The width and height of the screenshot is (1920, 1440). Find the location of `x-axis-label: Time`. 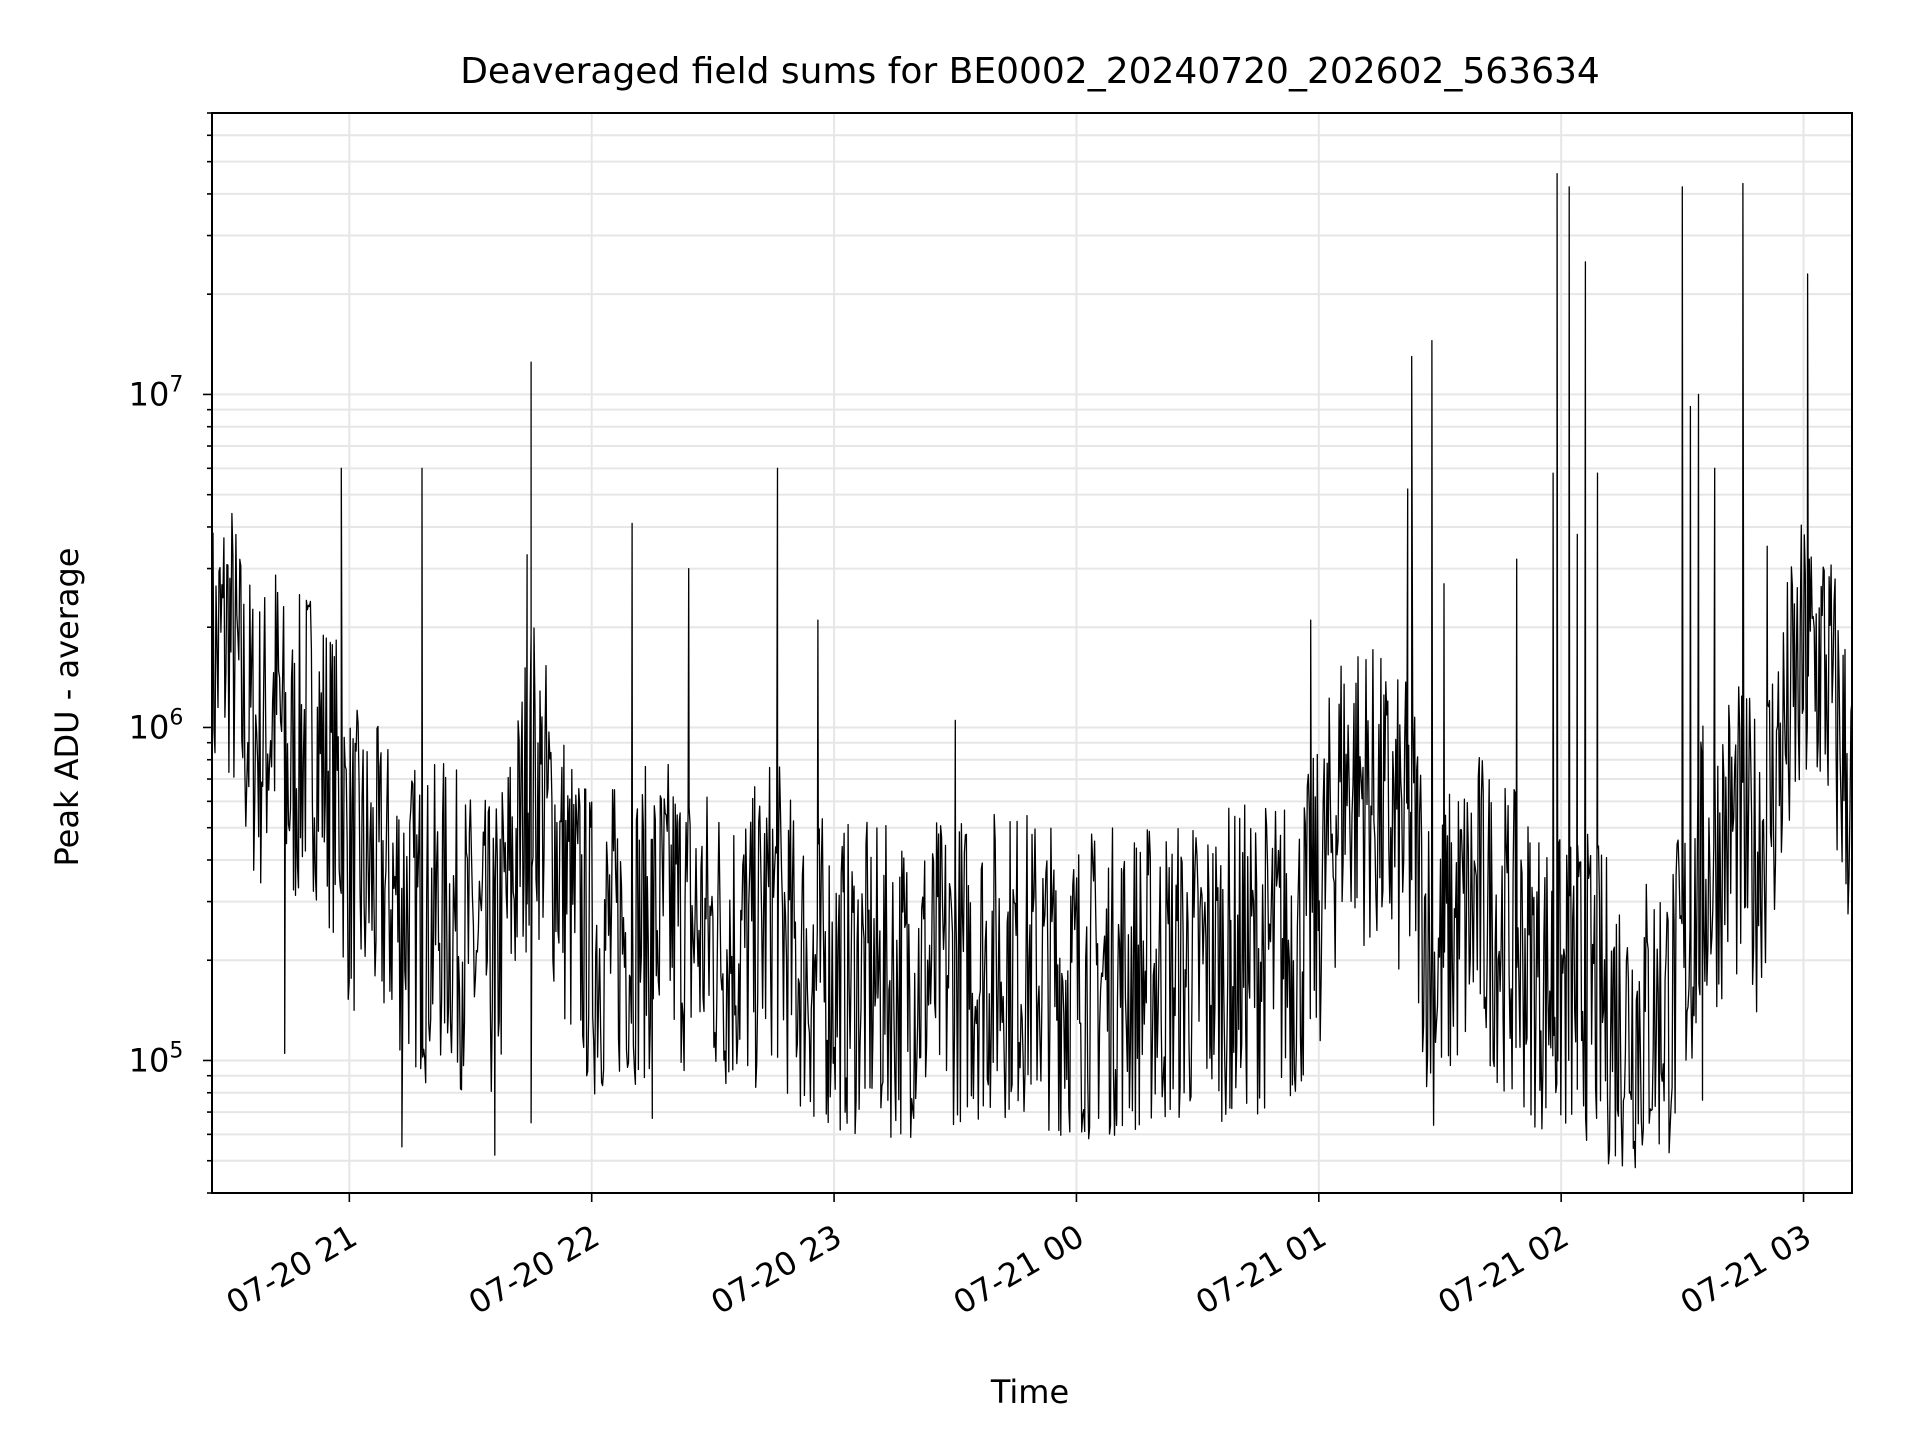

x-axis-label: Time is located at coordinates (1029, 1392).